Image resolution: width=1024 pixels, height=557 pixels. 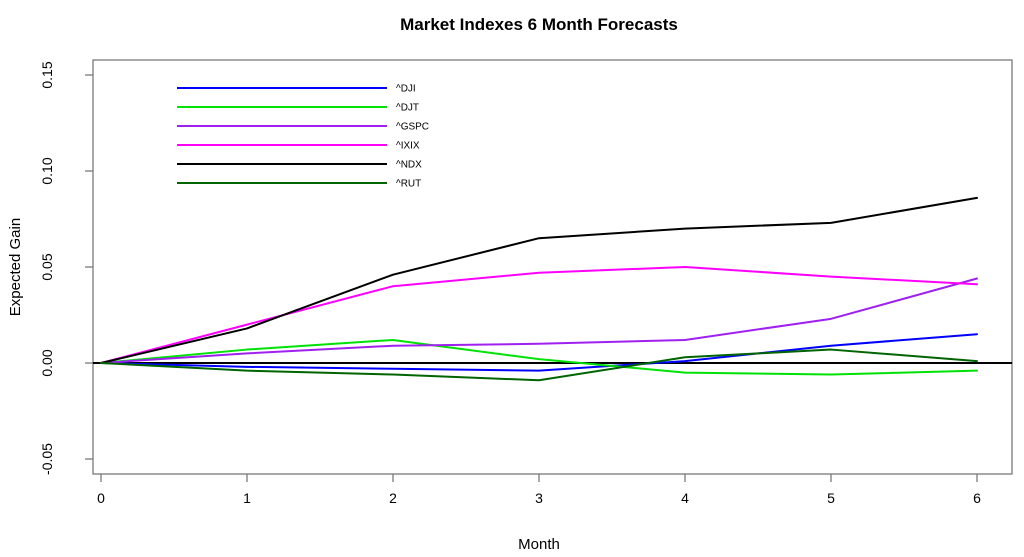 What do you see at coordinates (47, 170) in the screenshot?
I see `y-tick-label: 0.10` at bounding box center [47, 170].